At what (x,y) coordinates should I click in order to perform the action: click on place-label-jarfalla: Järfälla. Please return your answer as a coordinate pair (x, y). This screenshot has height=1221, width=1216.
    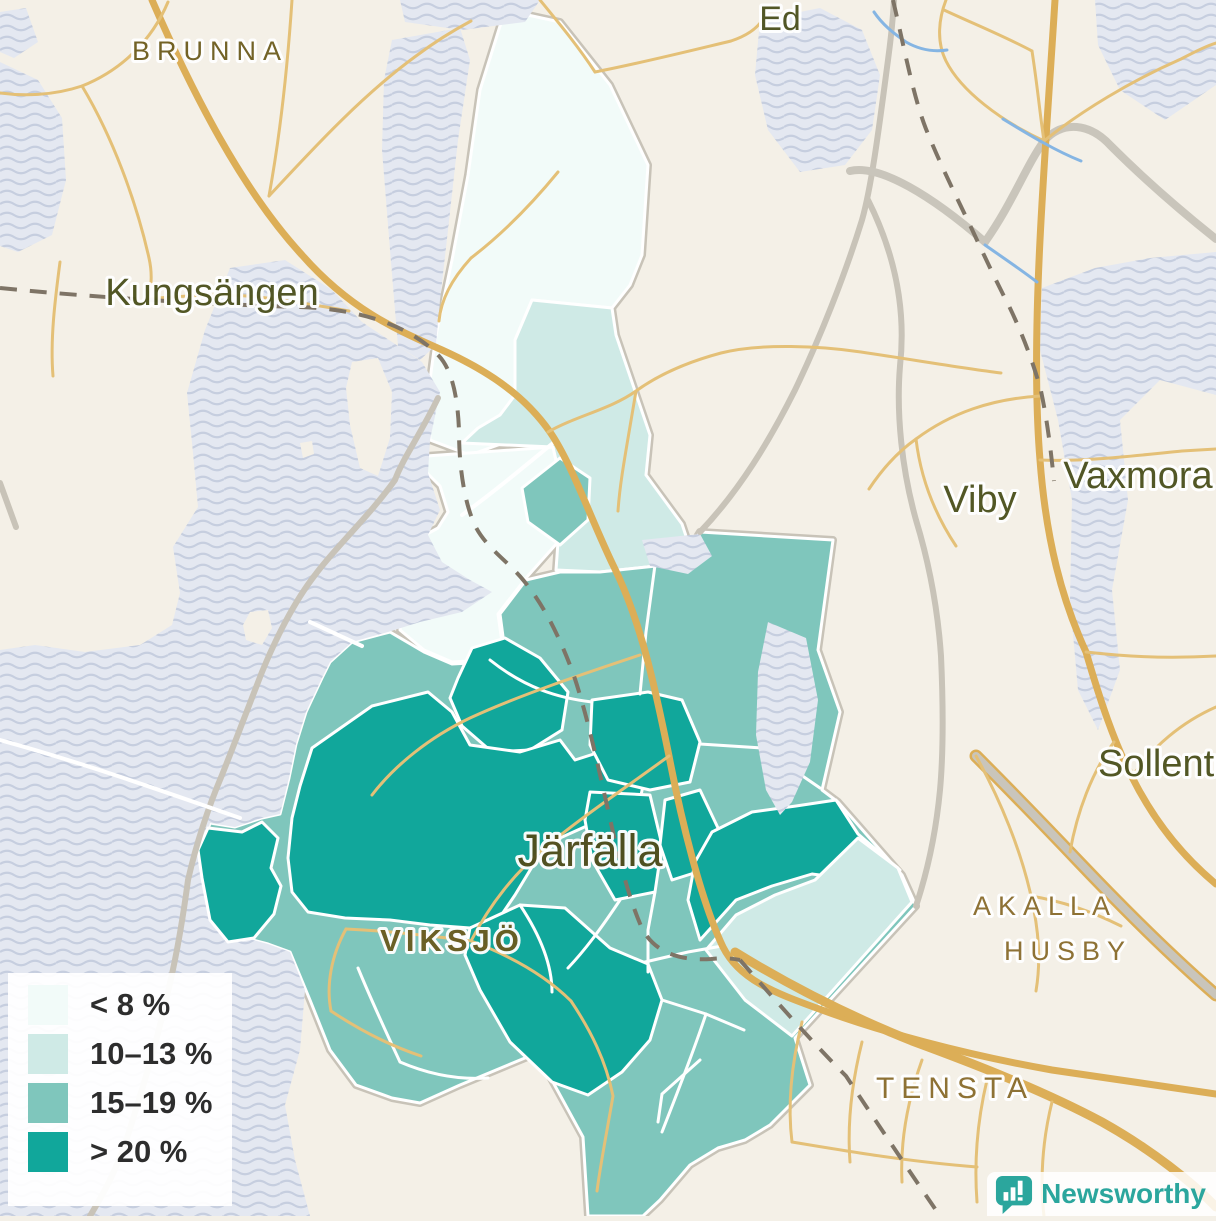
    Looking at the image, I should click on (590, 850).